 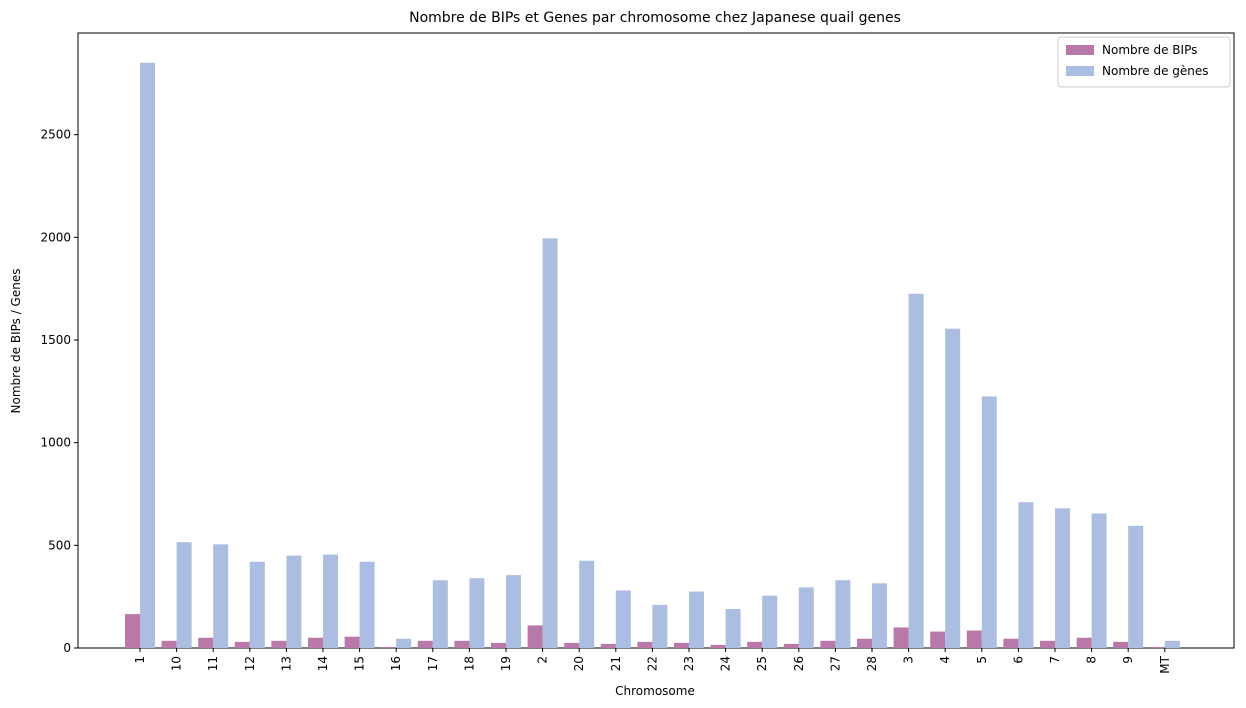 What do you see at coordinates (250, 663) in the screenshot?
I see `x-tick-label: 12` at bounding box center [250, 663].